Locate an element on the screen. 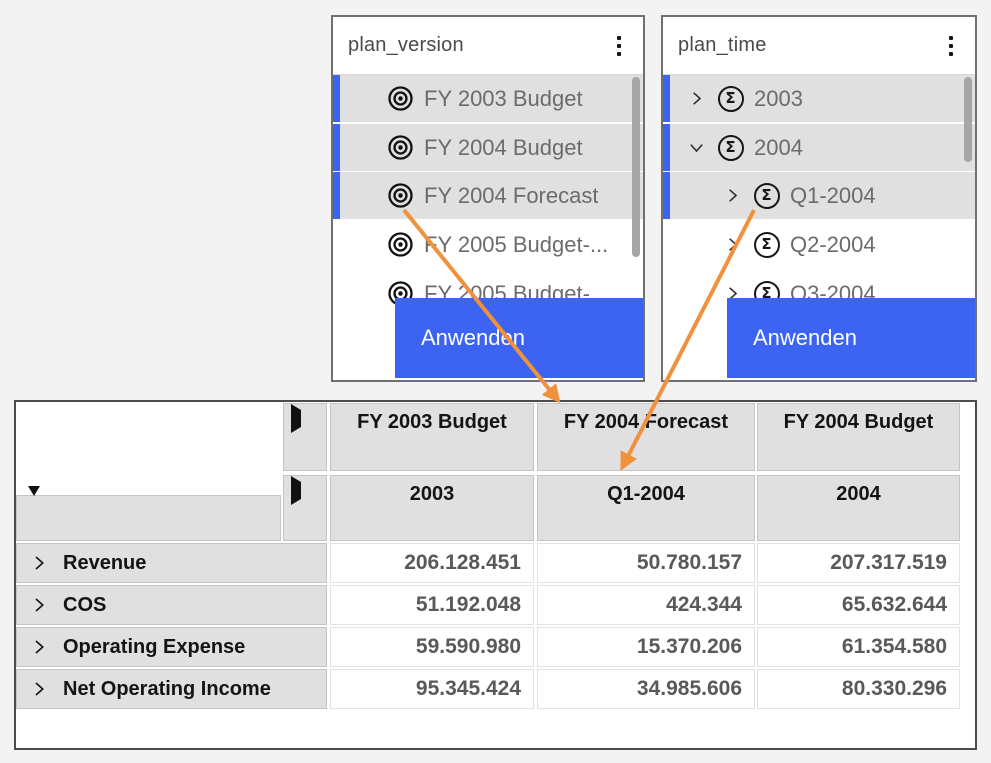  data-cell: 15.370.206 is located at coordinates (646, 647).